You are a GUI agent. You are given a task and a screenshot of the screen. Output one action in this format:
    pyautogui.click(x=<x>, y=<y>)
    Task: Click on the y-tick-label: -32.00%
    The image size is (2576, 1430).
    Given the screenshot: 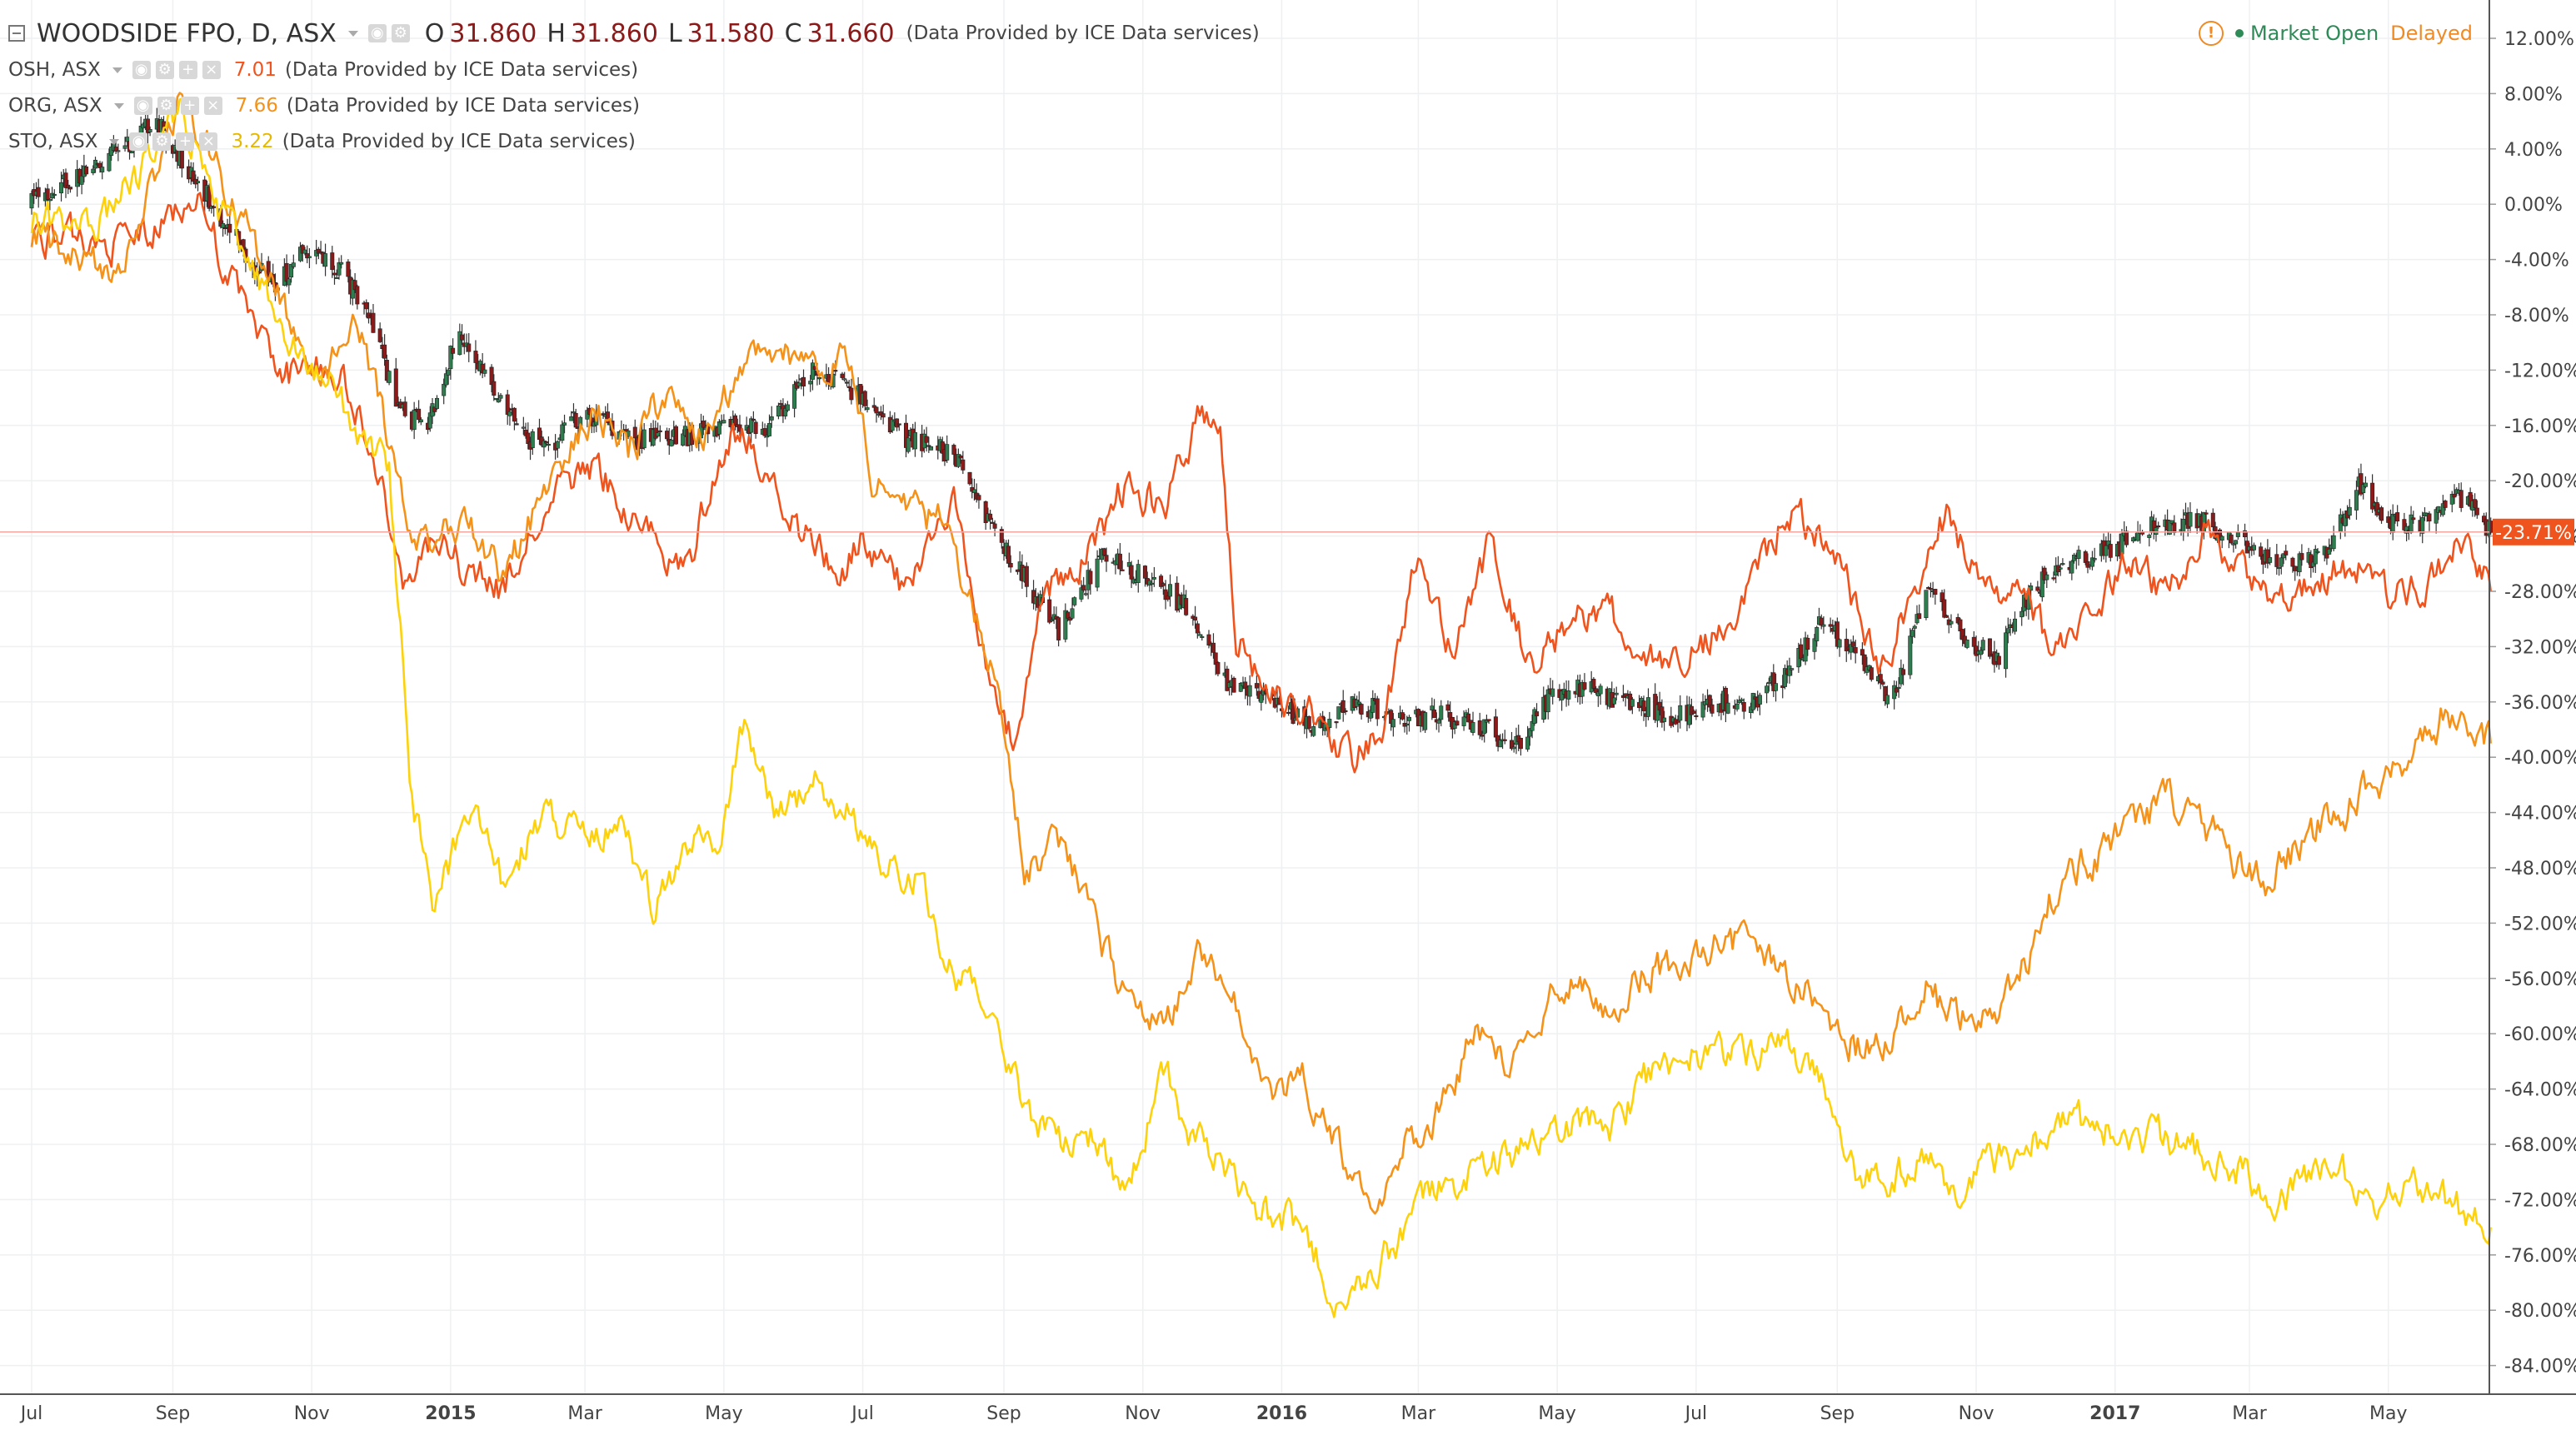 What is the action you would take?
    pyautogui.click(x=2540, y=647)
    